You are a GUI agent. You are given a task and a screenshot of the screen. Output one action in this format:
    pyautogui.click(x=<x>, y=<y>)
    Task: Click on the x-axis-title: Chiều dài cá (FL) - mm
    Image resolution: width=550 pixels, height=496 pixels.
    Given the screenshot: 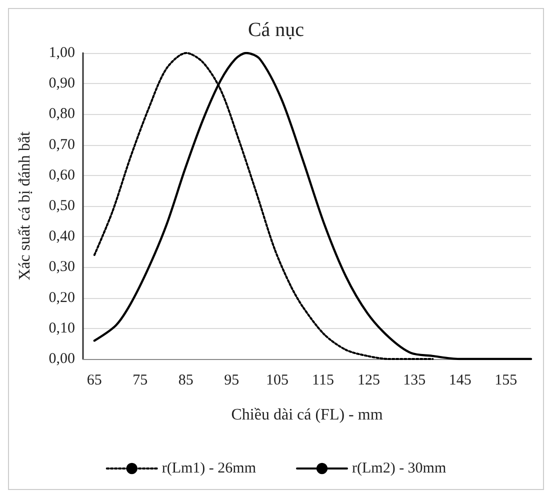 What is the action you would take?
    pyautogui.click(x=307, y=415)
    